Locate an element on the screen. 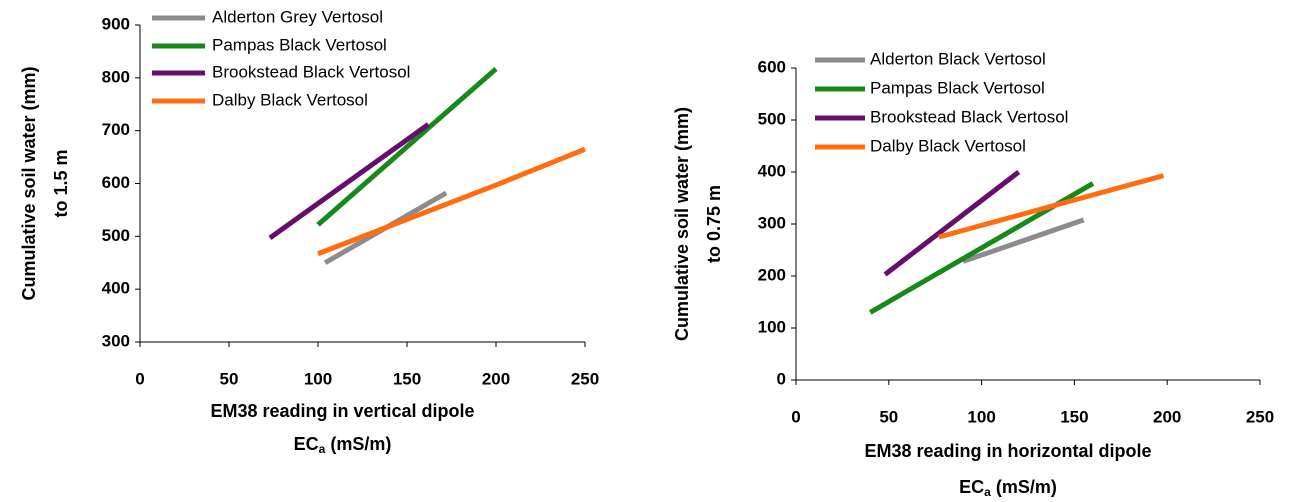 This screenshot has height=502, width=1301. y-tick-label: 200 is located at coordinates (772, 274).